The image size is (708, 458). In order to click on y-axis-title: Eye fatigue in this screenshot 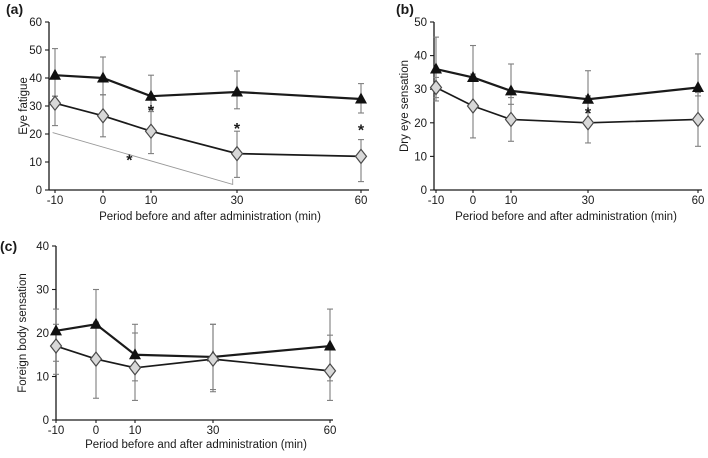, I will do `click(24, 106)`.